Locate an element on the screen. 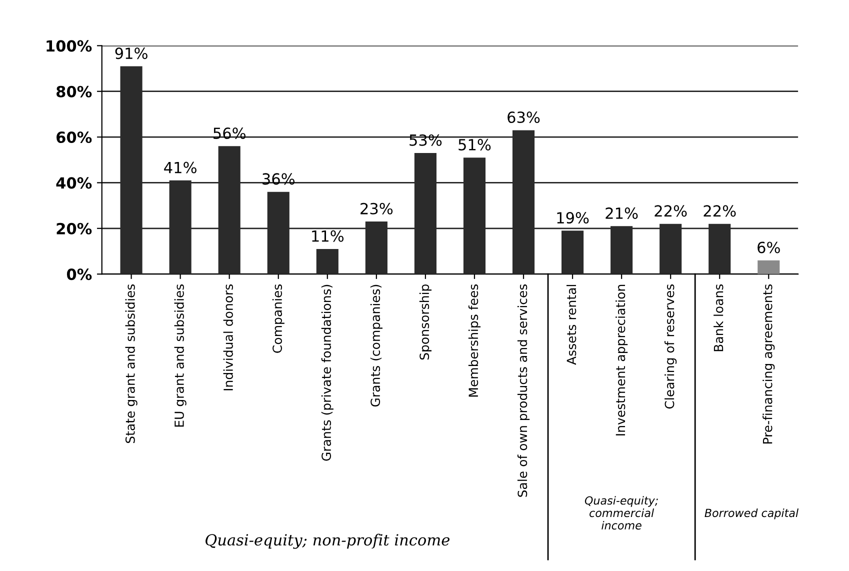 Image resolution: width=849 pixels, height=571 pixels. data-label: 19% is located at coordinates (573, 218).